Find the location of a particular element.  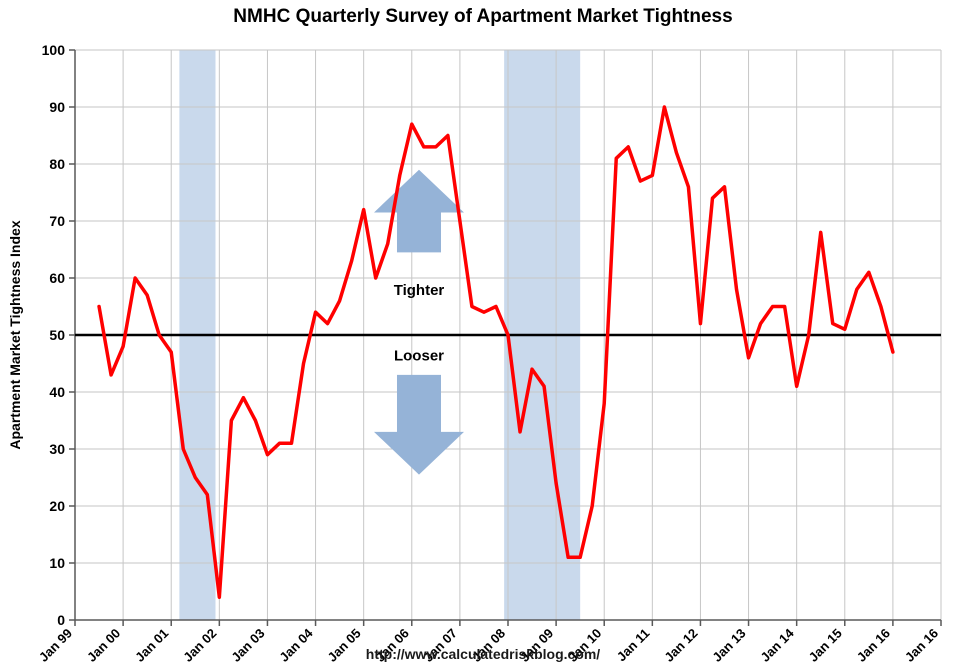

tighter-label: Tighter is located at coordinates (419, 290).